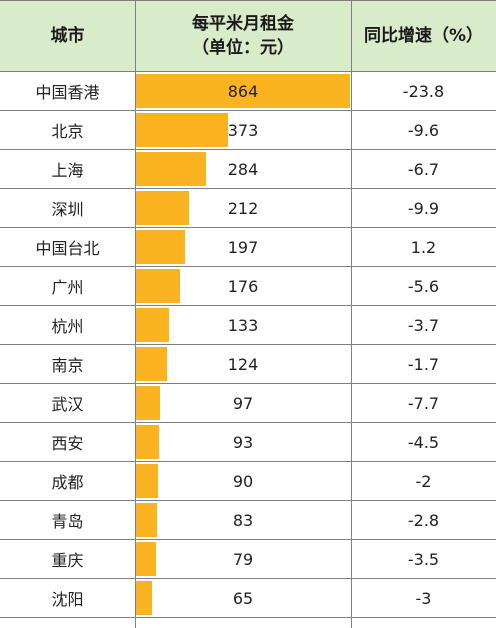 Image resolution: width=496 pixels, height=628 pixels. I want to click on city-cell: 西安, so click(67, 443).